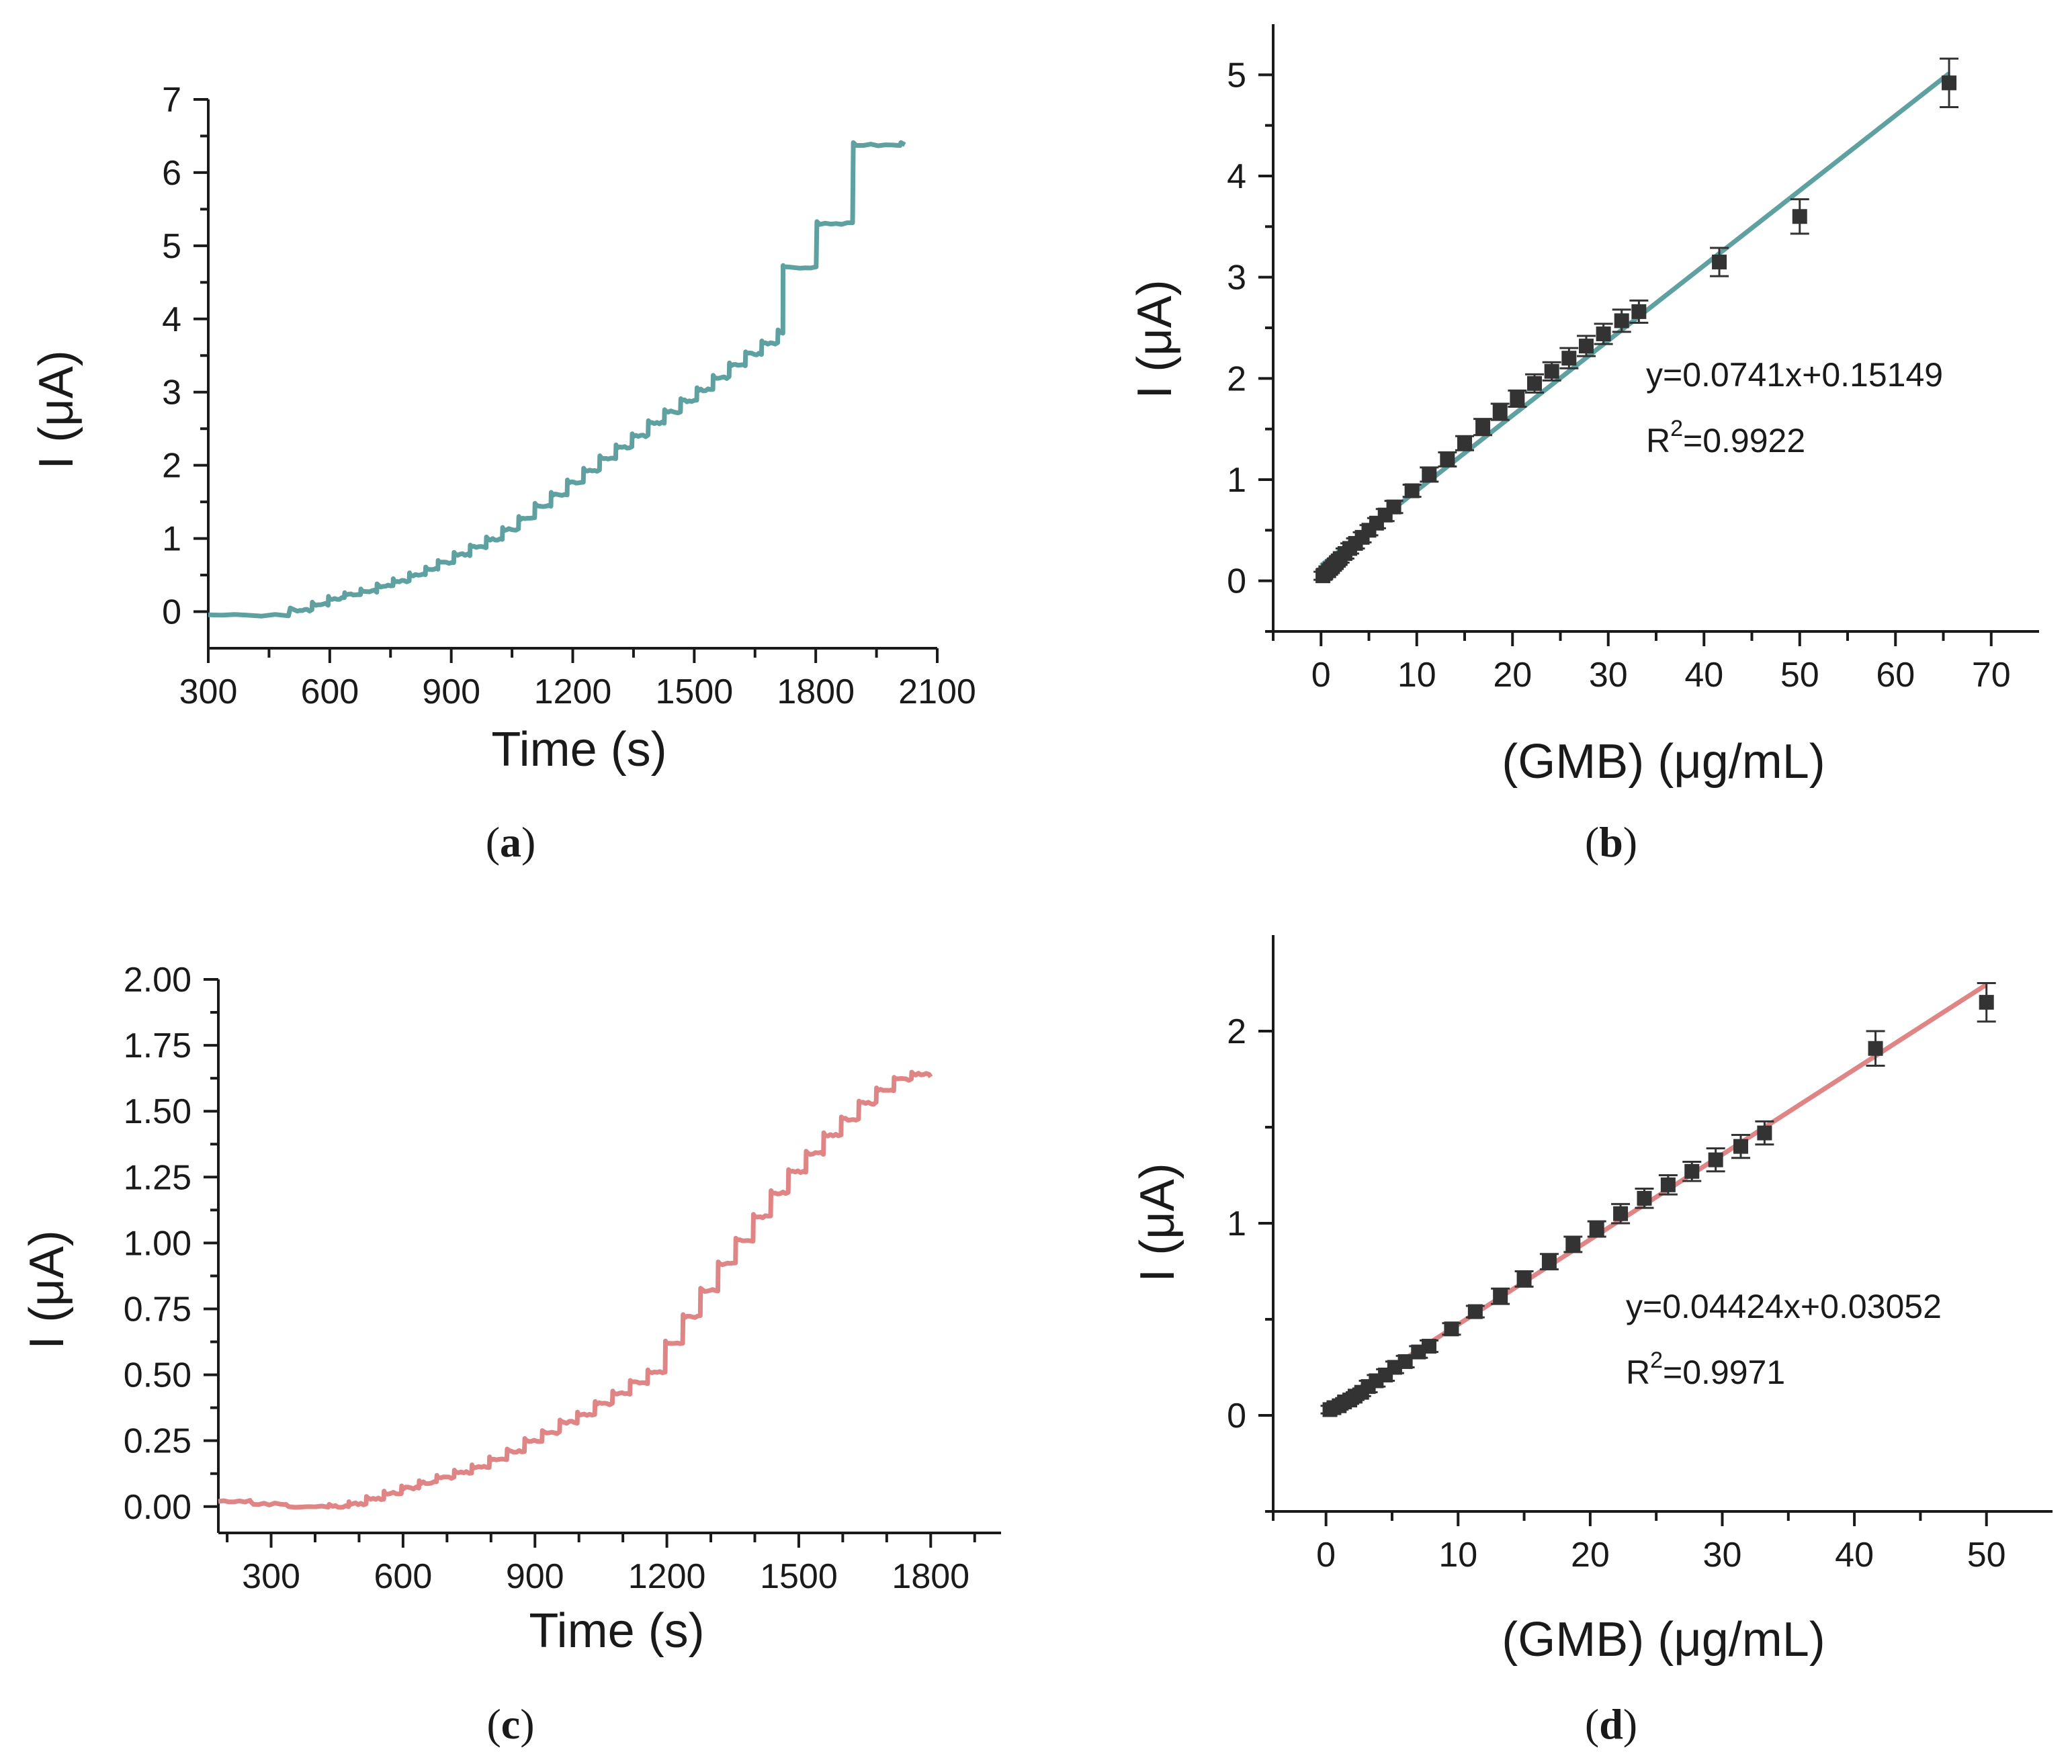  What do you see at coordinates (1236, 1416) in the screenshot?
I see `panel-d-y-tick-label: 0` at bounding box center [1236, 1416].